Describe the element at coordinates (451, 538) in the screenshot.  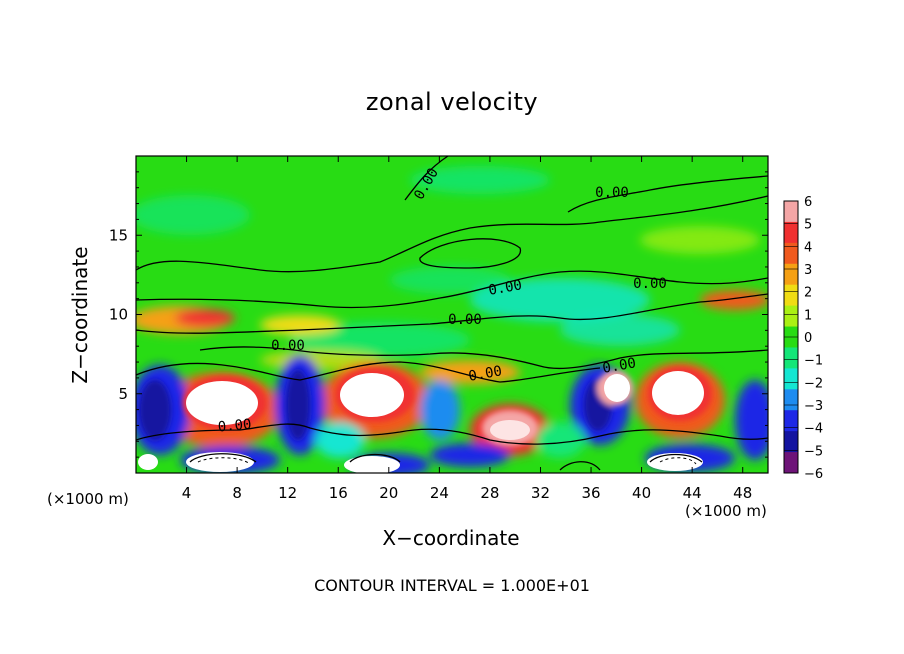
I see `x-axis-label: X−coordinate` at that location.